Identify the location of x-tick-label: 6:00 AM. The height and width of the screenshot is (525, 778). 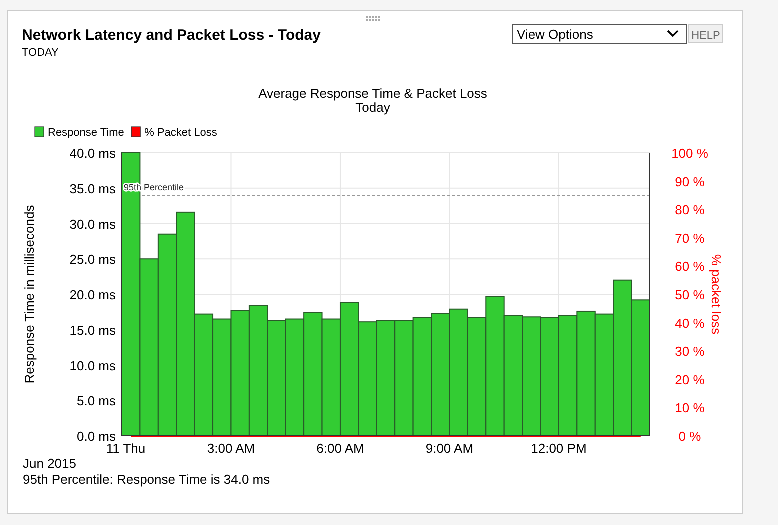
(340, 448).